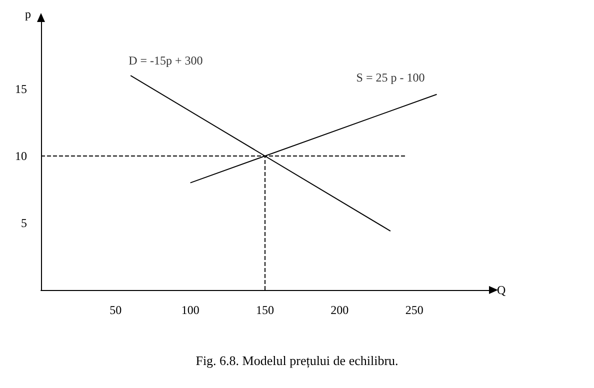 The image size is (594, 388). Describe the element at coordinates (21, 89) in the screenshot. I see `y-tick-label: 15` at that location.